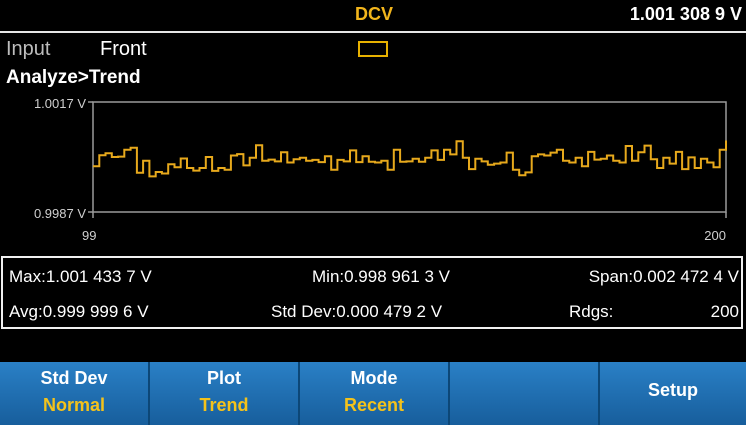 This screenshot has height=425, width=746. Describe the element at coordinates (672, 390) in the screenshot. I see `softkey-label: Setup` at that location.